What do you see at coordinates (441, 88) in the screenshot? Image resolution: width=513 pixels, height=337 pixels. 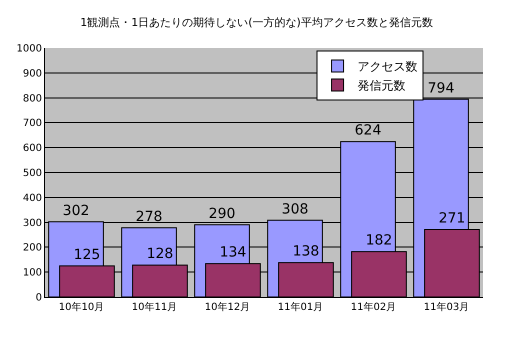 I see `data-label: 794` at bounding box center [441, 88].